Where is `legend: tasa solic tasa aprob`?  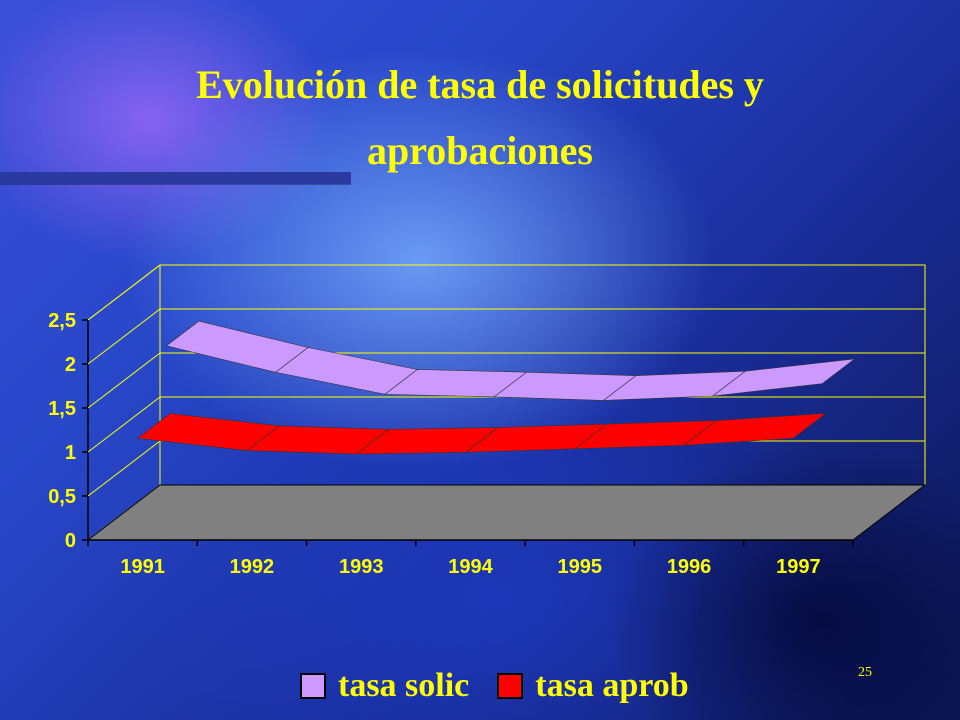 legend: tasa solic tasa aprob is located at coordinates (508, 686).